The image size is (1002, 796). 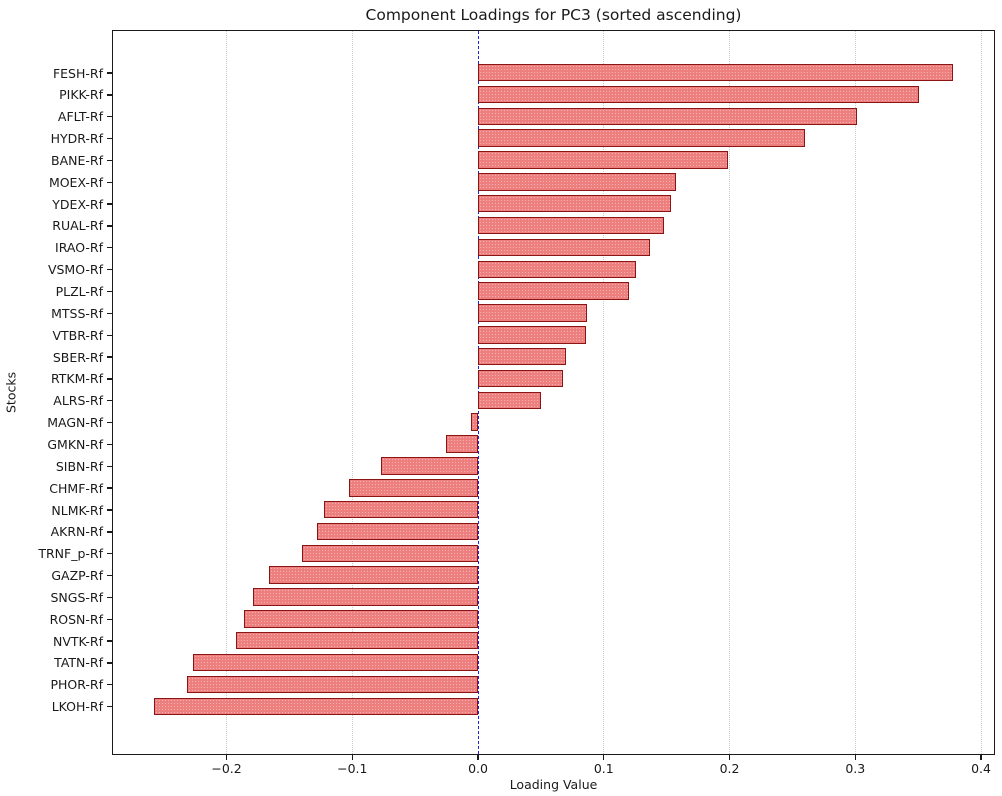 I want to click on bar-MAGN-Rf, so click(x=474, y=422).